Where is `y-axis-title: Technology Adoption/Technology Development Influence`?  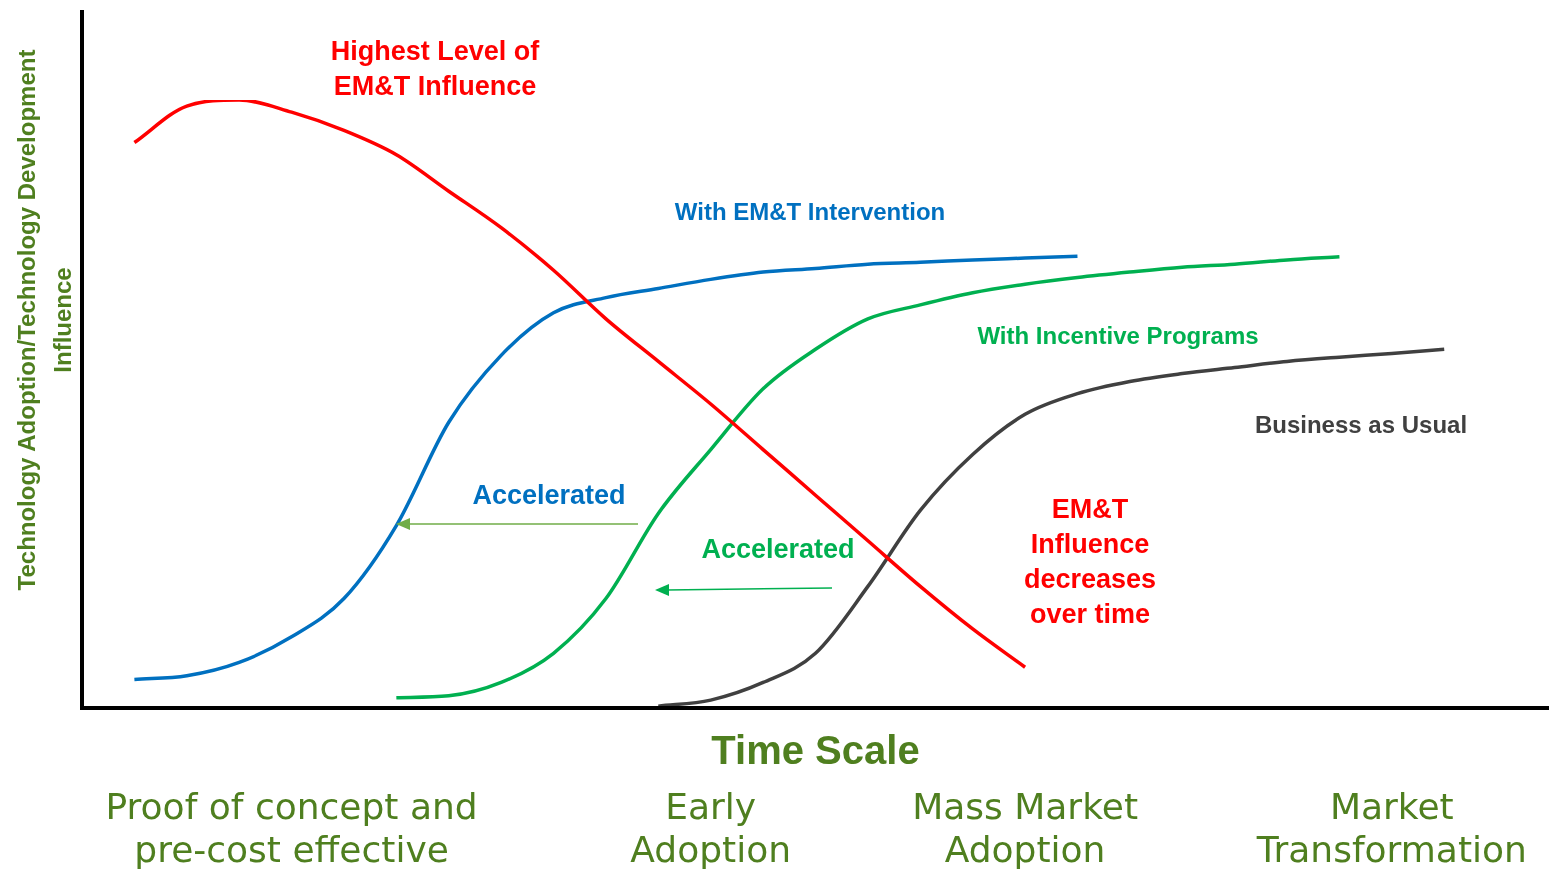
y-axis-title: Technology Adoption/Technology Development Influence is located at coordinates (44, 320).